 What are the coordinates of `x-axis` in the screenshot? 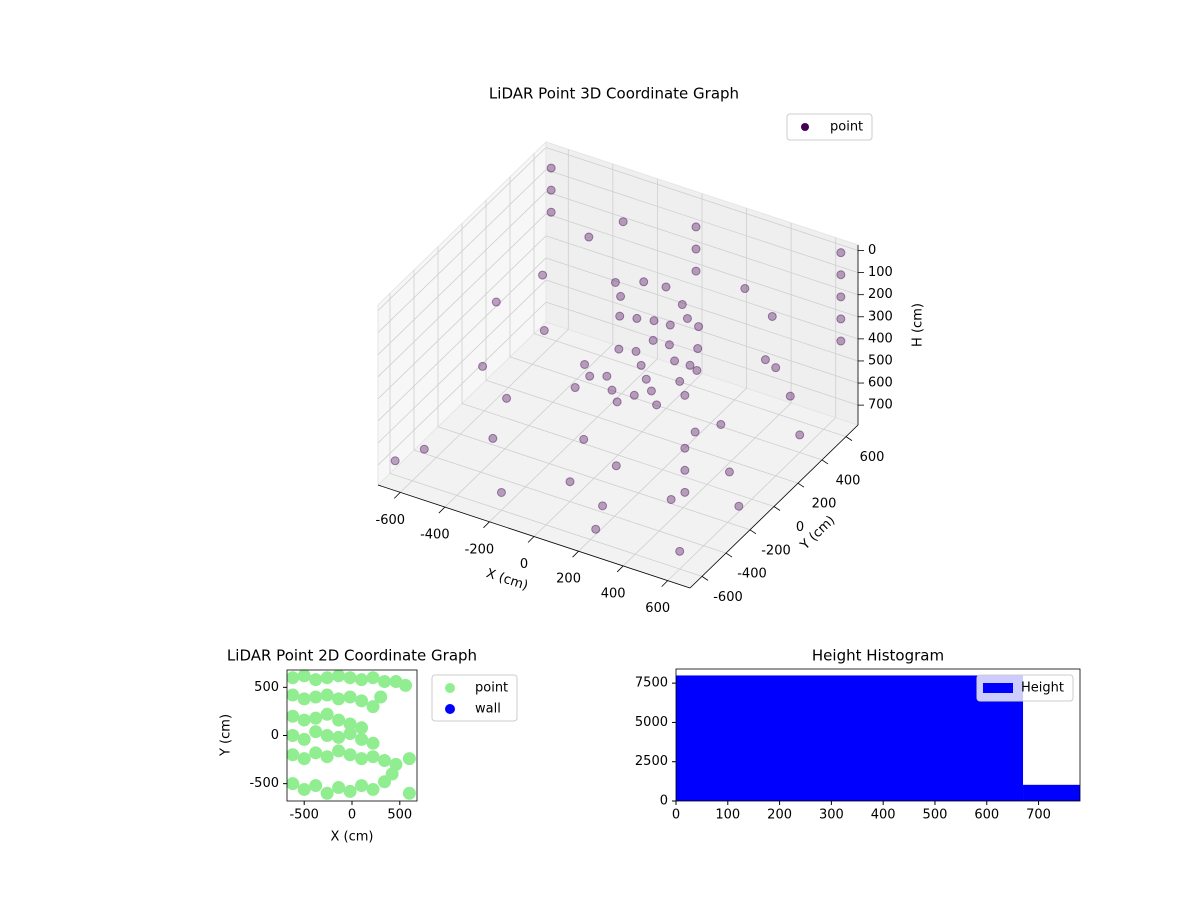 It's located at (534, 536).